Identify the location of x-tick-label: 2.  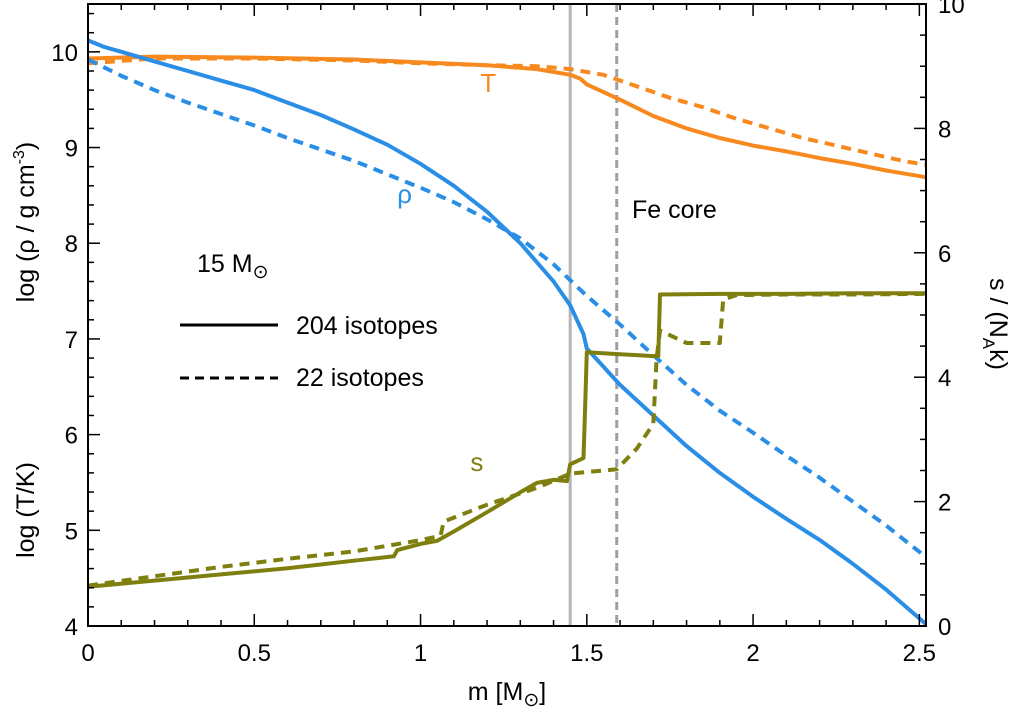
(752, 653).